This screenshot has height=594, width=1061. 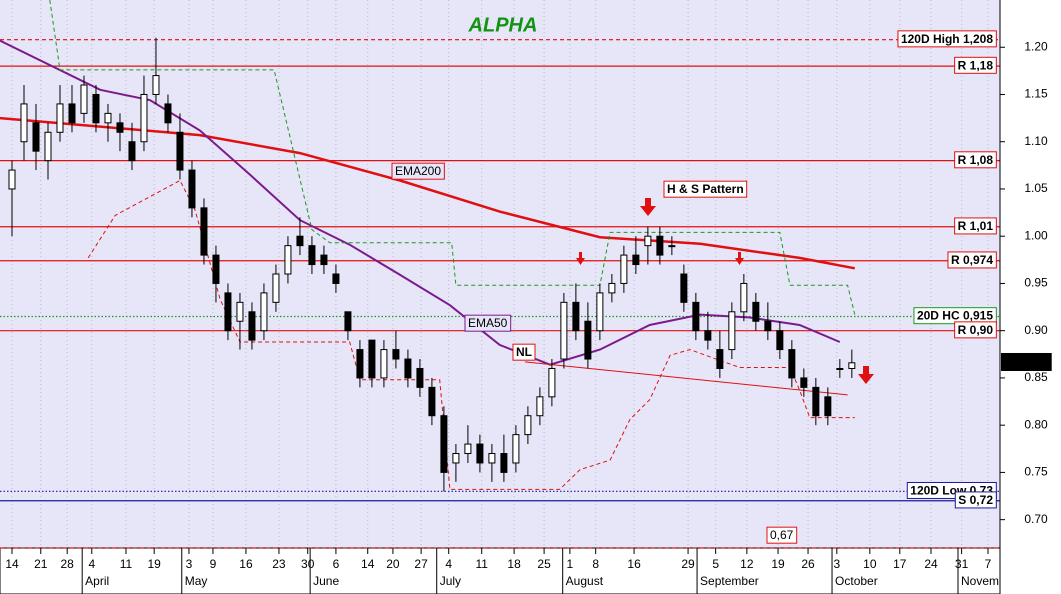 What do you see at coordinates (1026, 362) in the screenshot?
I see `last-price-label: 0.86600` at bounding box center [1026, 362].